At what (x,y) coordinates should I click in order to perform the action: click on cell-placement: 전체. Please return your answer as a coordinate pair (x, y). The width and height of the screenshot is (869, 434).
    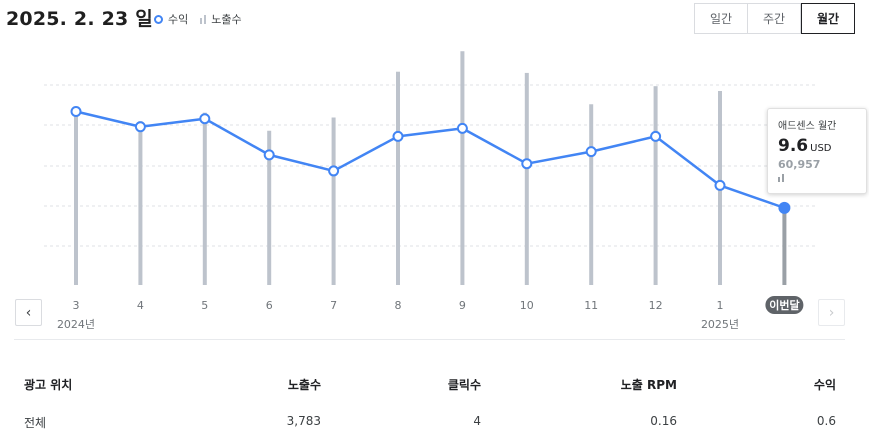
    Looking at the image, I should click on (35, 423).